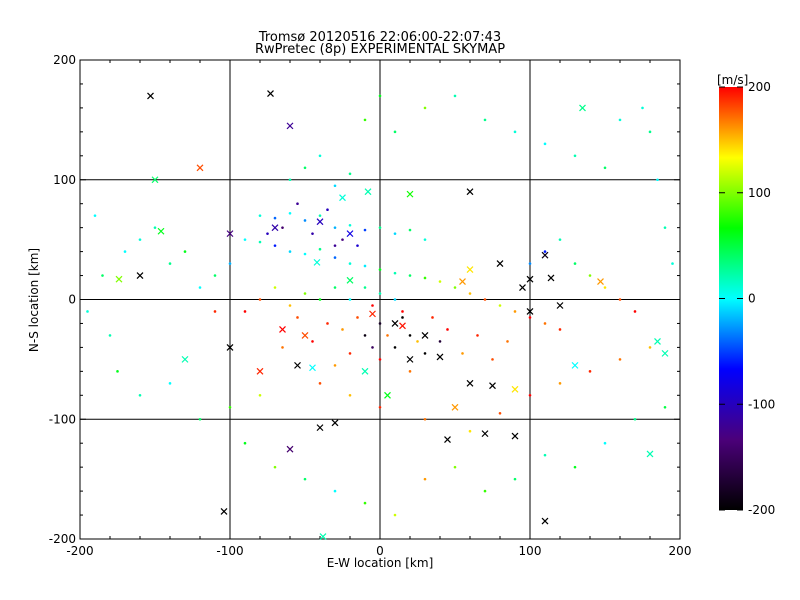 Image resolution: width=800 pixels, height=600 pixels. I want to click on x-tick-label: -200, so click(79, 551).